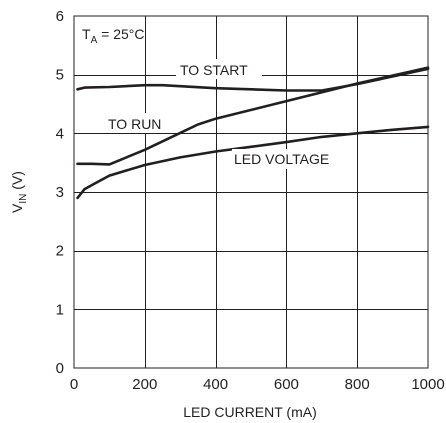  What do you see at coordinates (134, 124) in the screenshot?
I see `series-label-to-run: TO RUN` at bounding box center [134, 124].